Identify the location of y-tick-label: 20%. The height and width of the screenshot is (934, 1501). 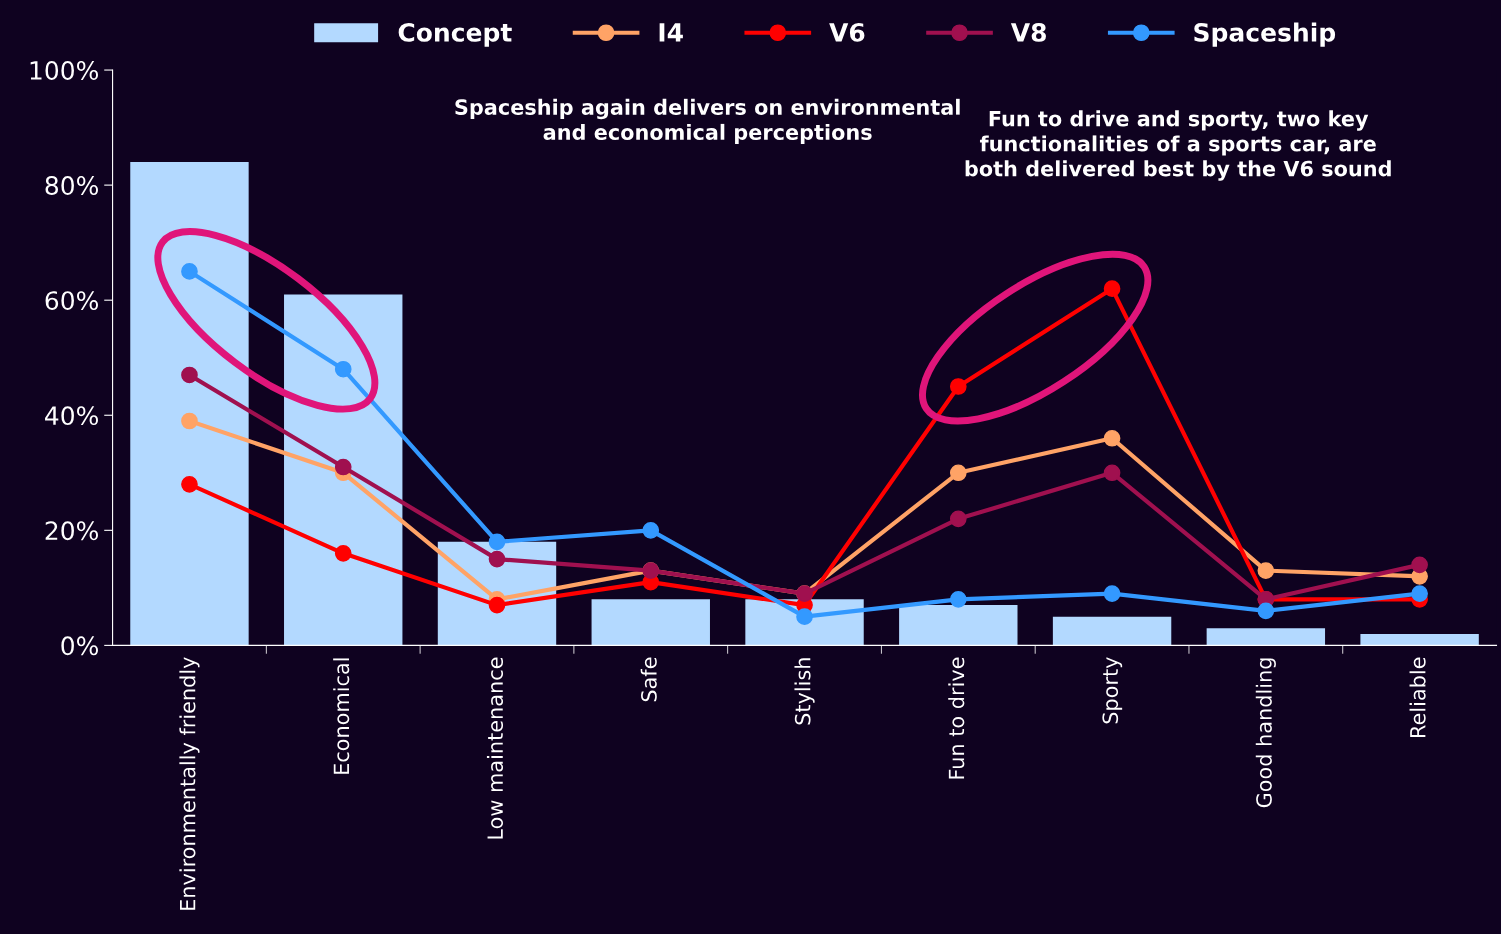
(71, 531).